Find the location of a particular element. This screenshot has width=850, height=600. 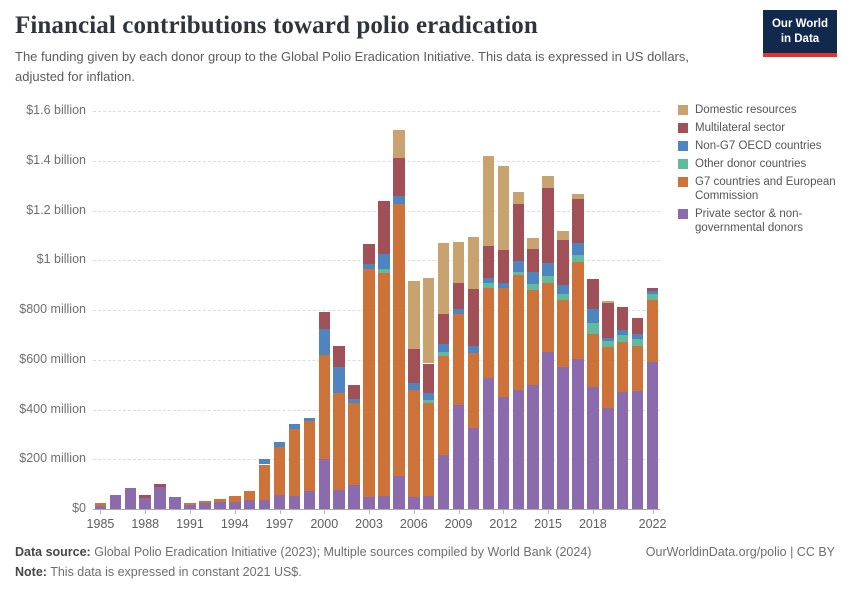

bar-2004 is located at coordinates (384, 310).